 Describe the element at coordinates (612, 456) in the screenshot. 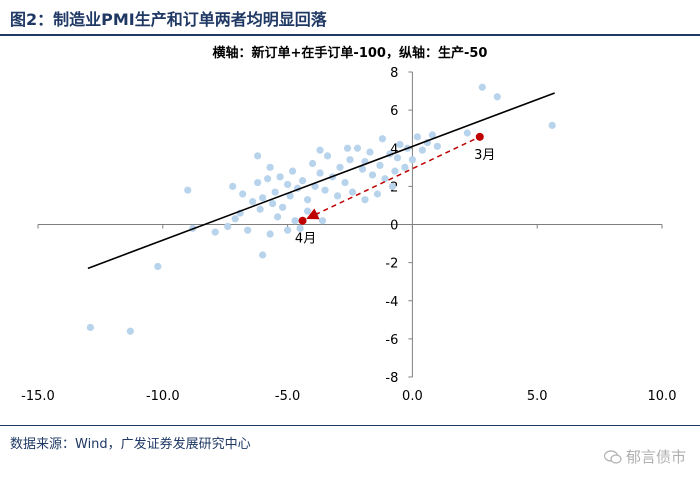

I see `wechat-icon` at that location.